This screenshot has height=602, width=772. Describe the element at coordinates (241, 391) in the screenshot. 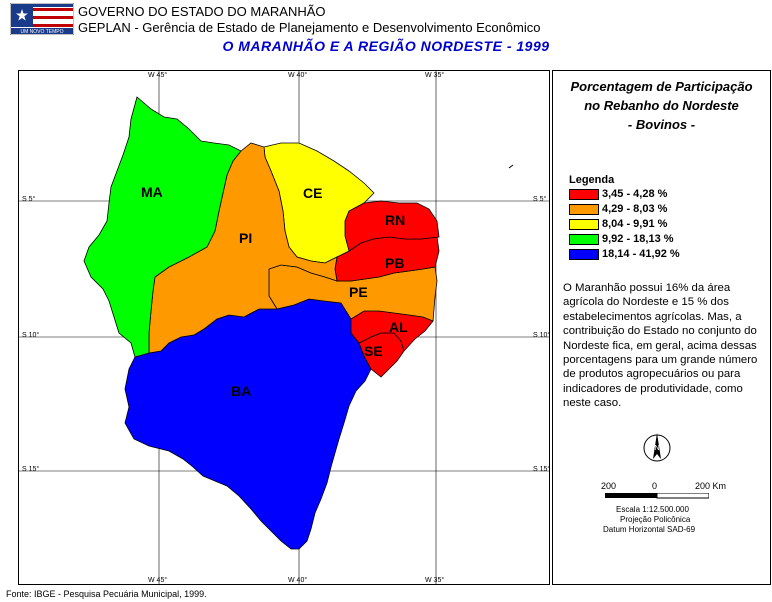

I see `label-BA: BA` at that location.